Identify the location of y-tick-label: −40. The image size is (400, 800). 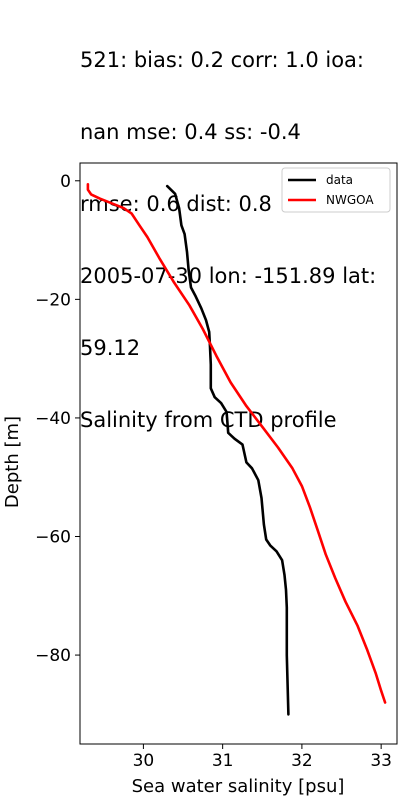
(53, 419).